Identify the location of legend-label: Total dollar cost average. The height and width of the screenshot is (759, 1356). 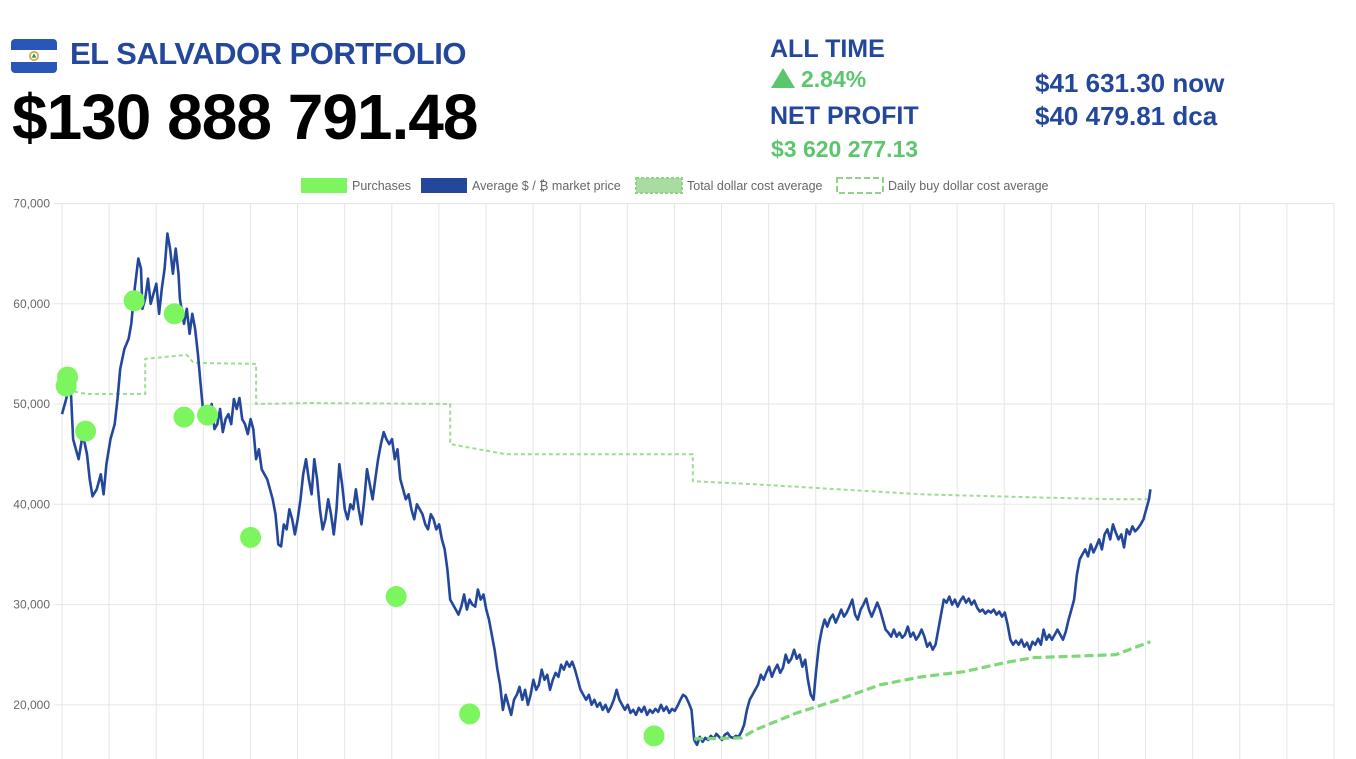
(755, 186).